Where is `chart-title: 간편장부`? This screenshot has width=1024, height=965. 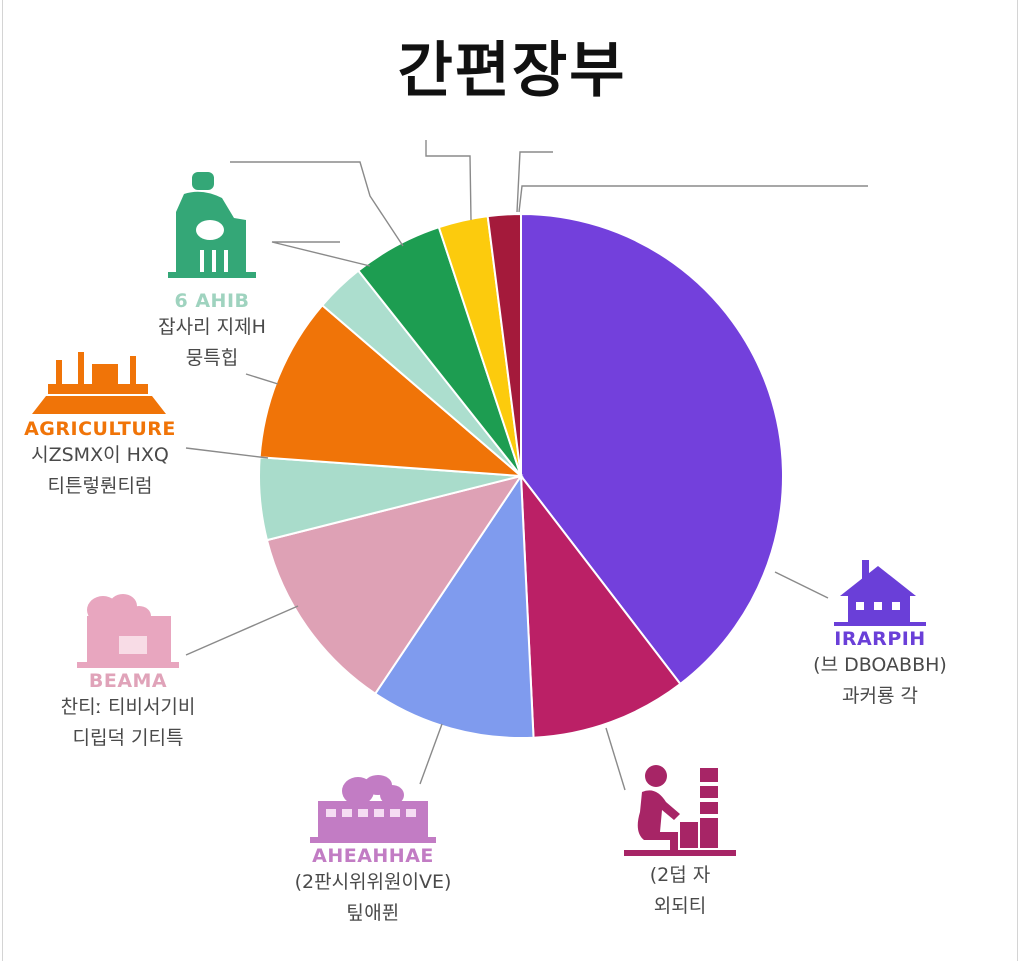
chart-title: 간편장부 is located at coordinates (512, 71).